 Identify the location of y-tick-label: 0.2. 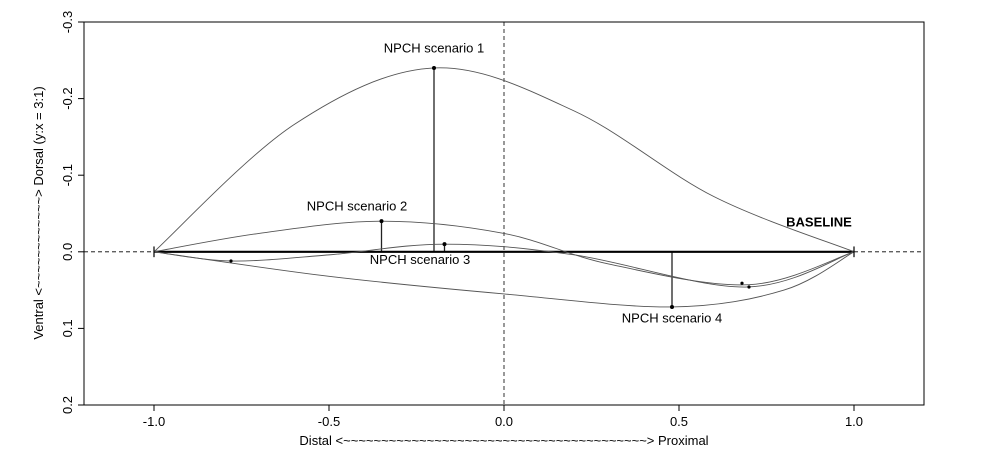
(67, 405).